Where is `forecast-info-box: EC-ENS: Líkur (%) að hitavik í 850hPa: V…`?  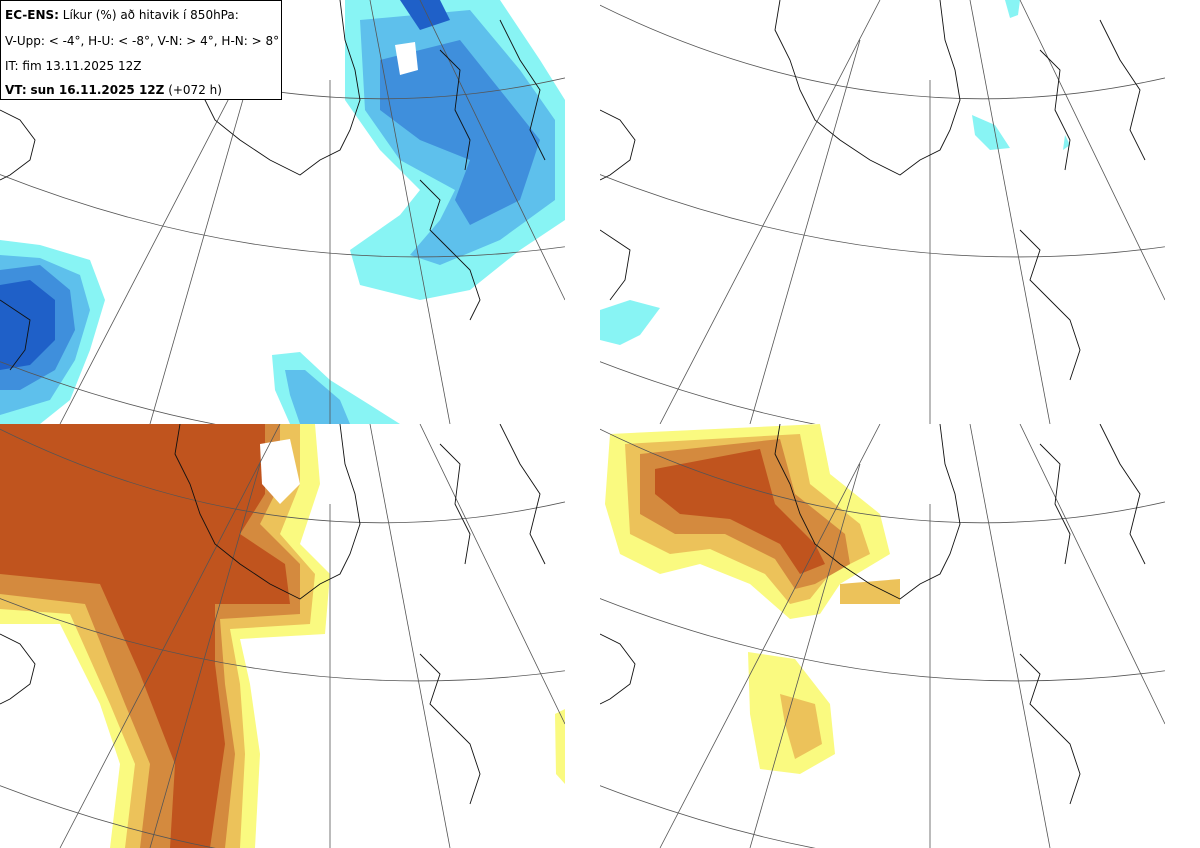
forecast-info-box: EC-ENS: Líkur (%) að hitavik í 850hPa: V… is located at coordinates (141, 50).